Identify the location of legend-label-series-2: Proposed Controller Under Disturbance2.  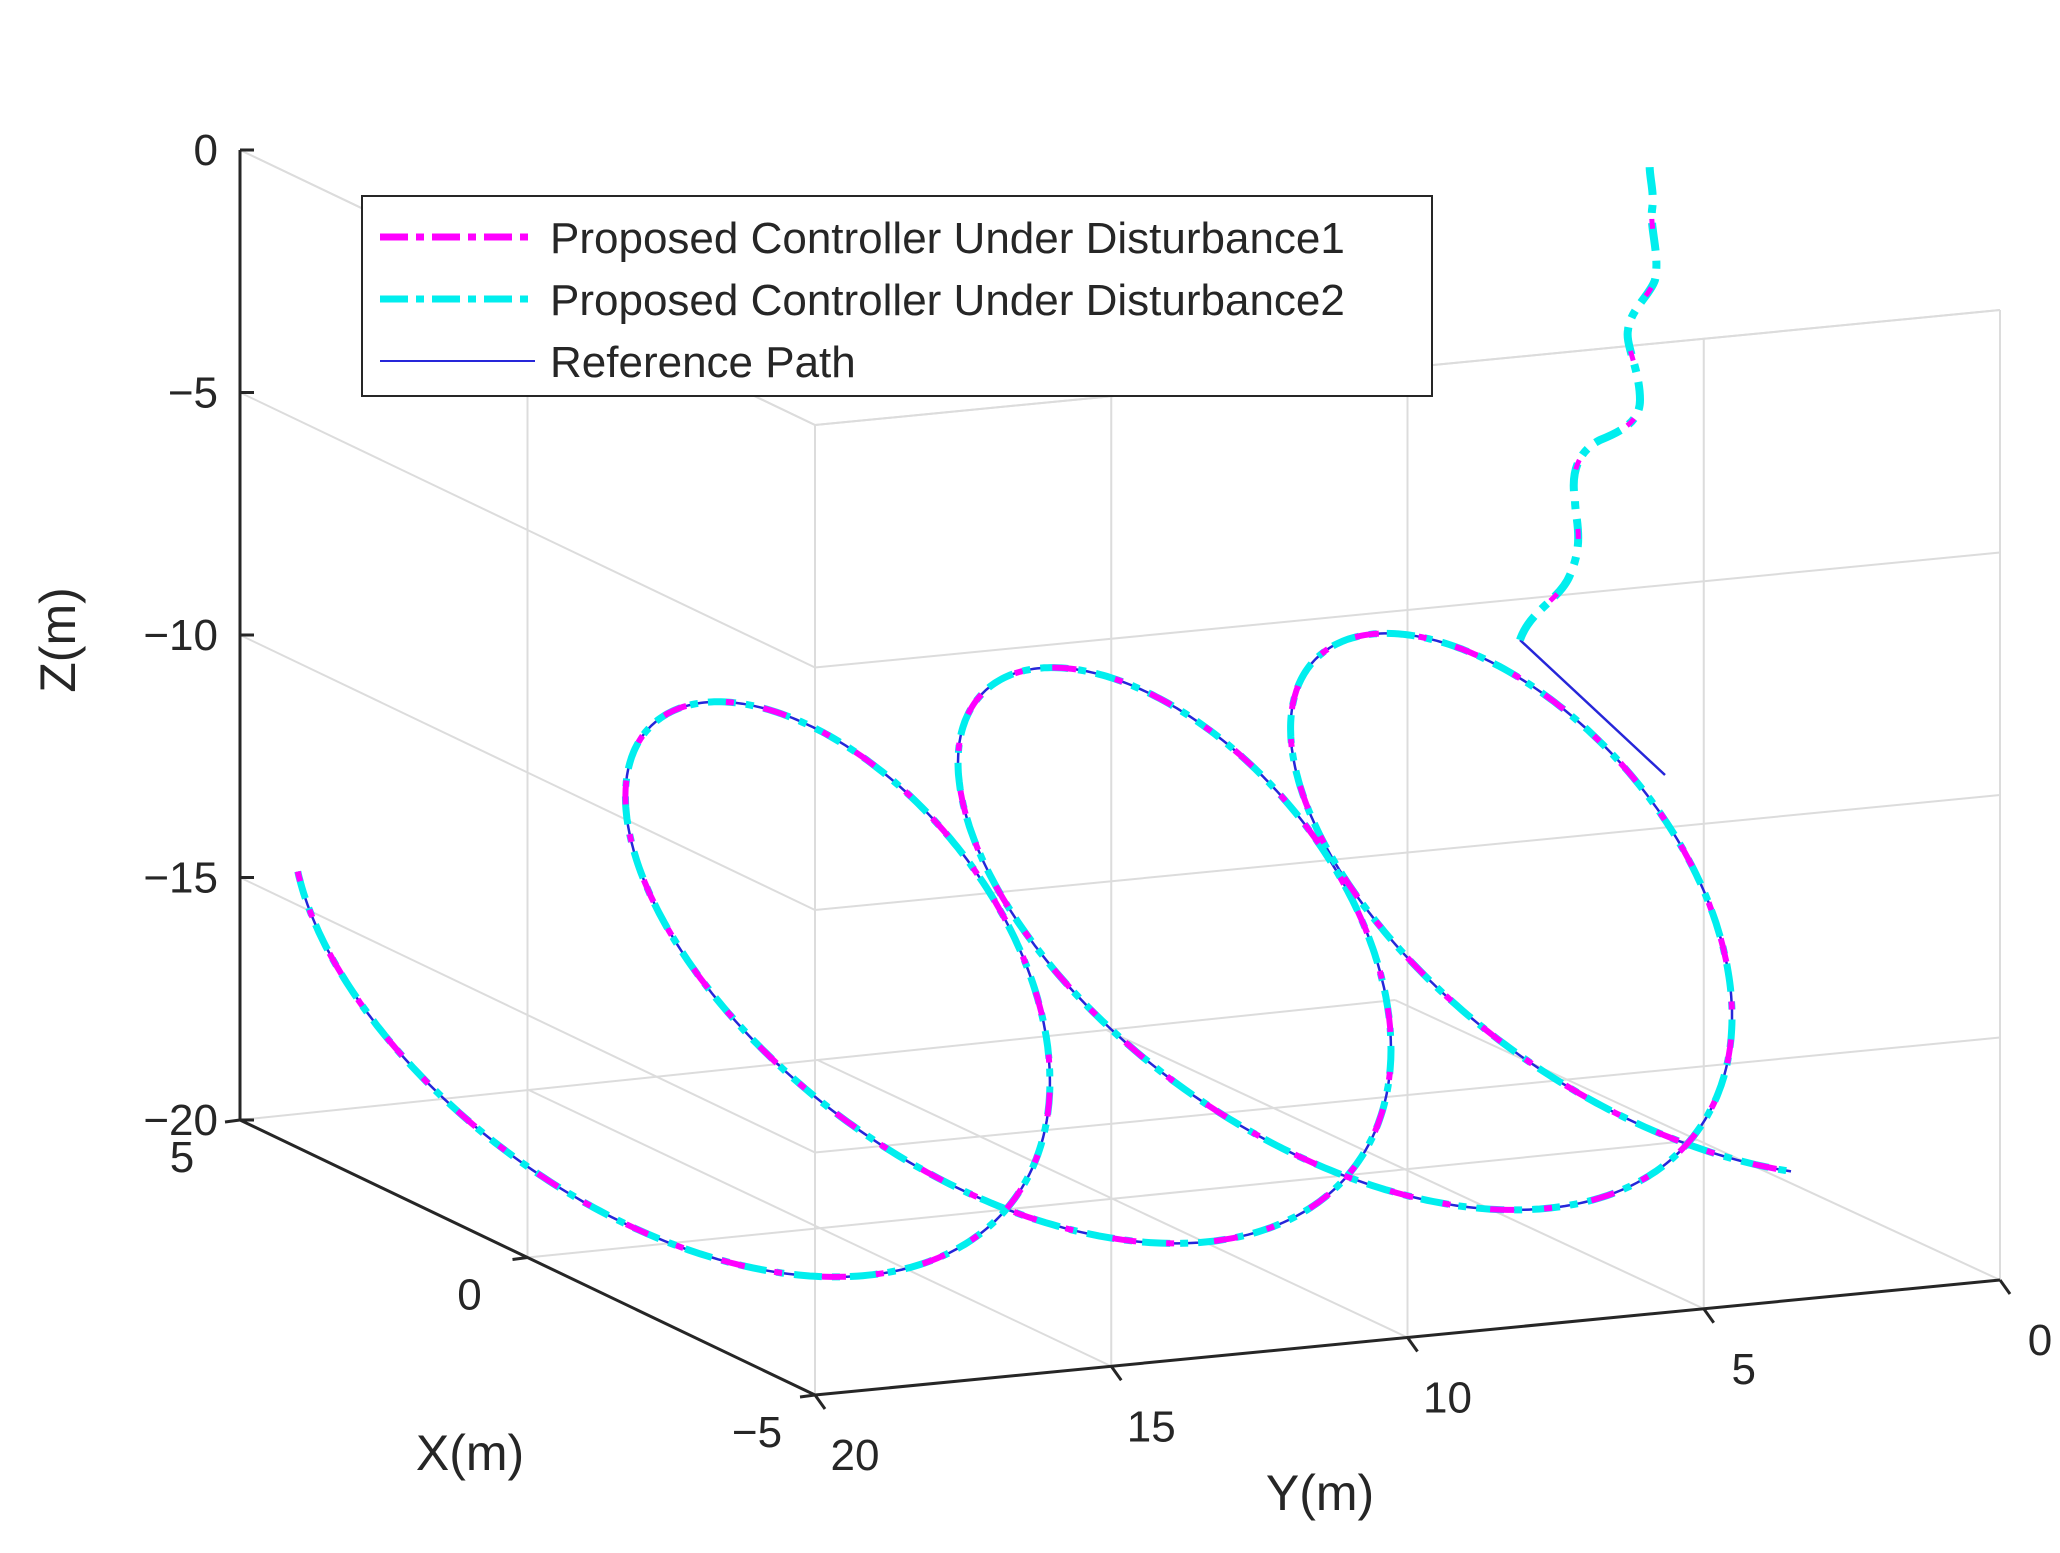
(947, 300).